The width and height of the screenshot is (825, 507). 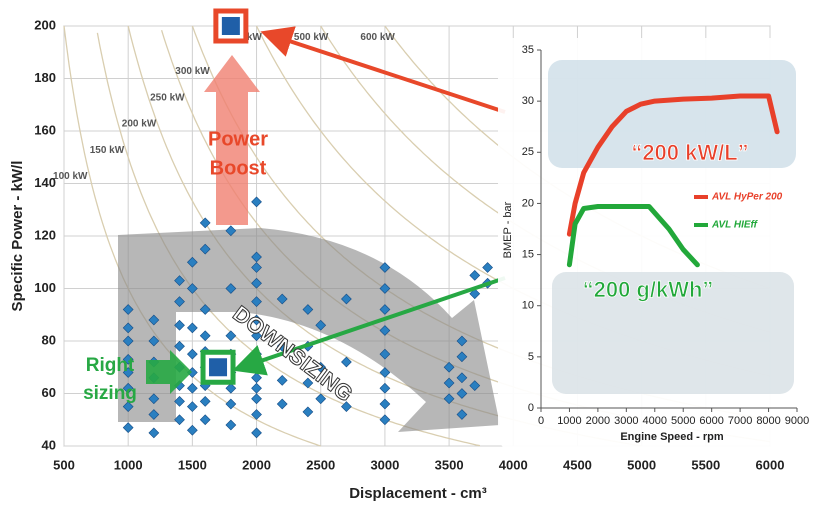 I want to click on car-photo-top, so click(x=672, y=114).